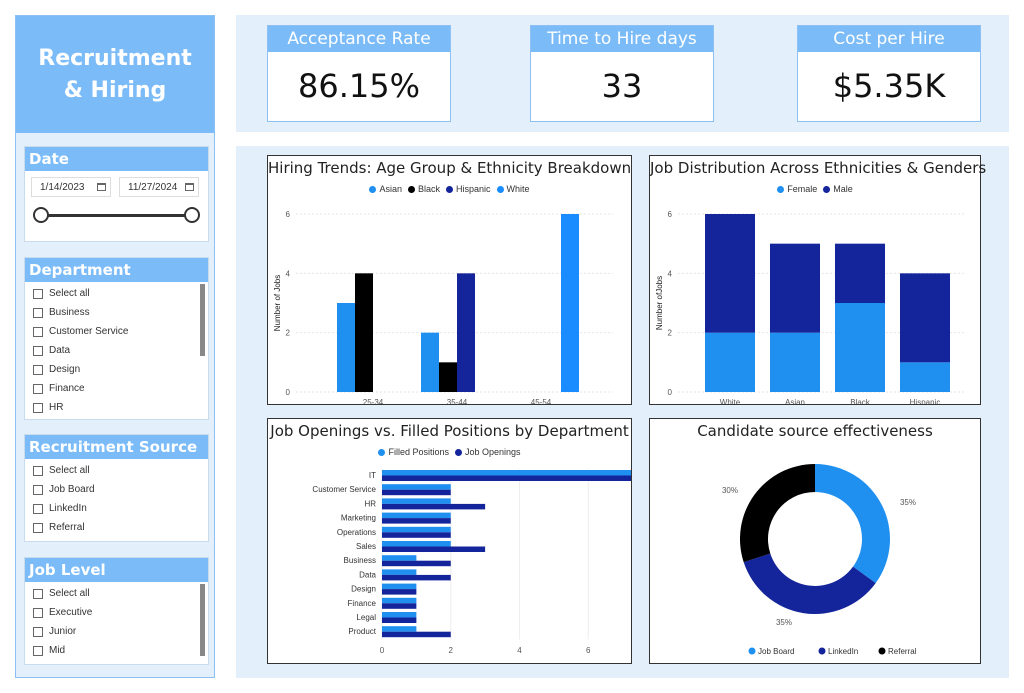  I want to click on legend-label: LinkedIn, so click(843, 651).